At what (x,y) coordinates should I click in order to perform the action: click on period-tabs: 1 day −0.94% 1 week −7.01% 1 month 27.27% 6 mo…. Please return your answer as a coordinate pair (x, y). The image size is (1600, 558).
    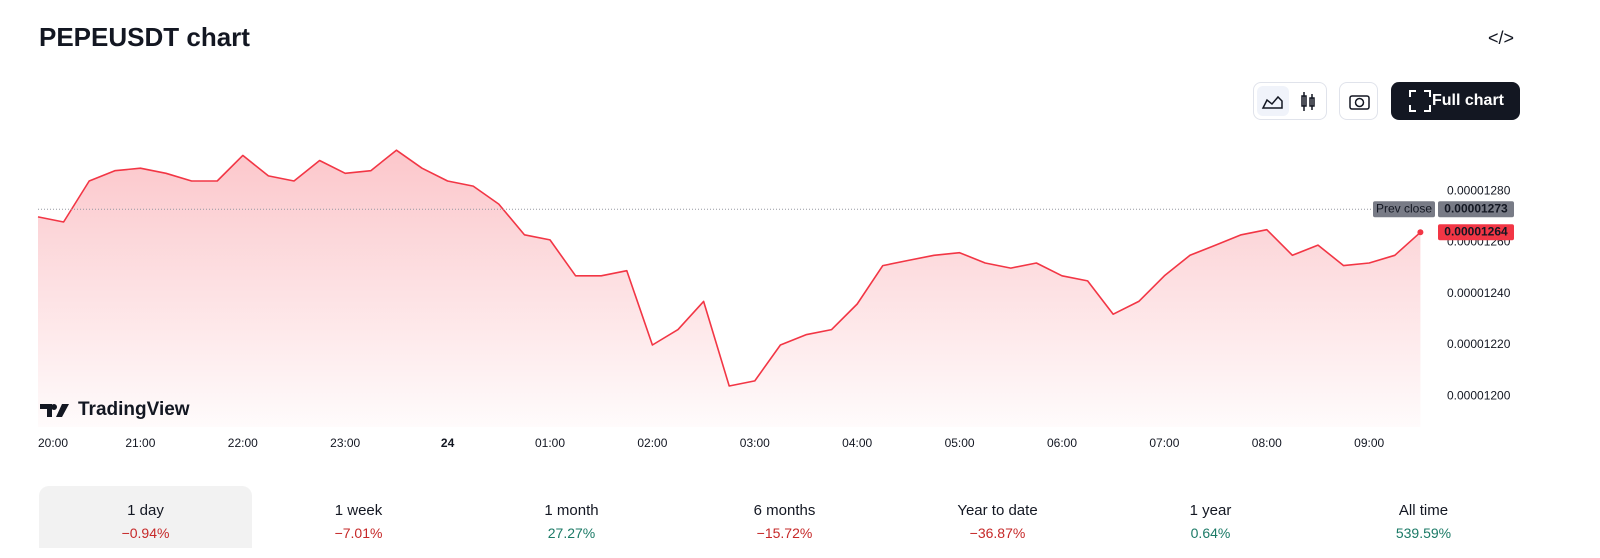
    Looking at the image, I should click on (784, 517).